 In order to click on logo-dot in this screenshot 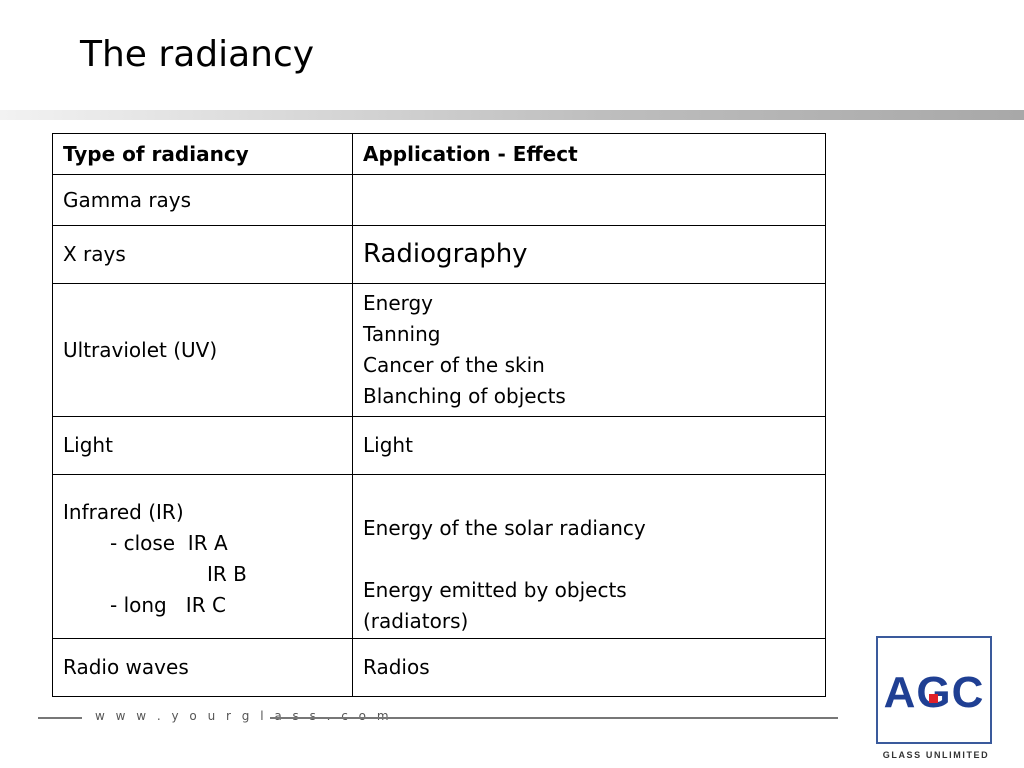, I will do `click(933, 698)`.